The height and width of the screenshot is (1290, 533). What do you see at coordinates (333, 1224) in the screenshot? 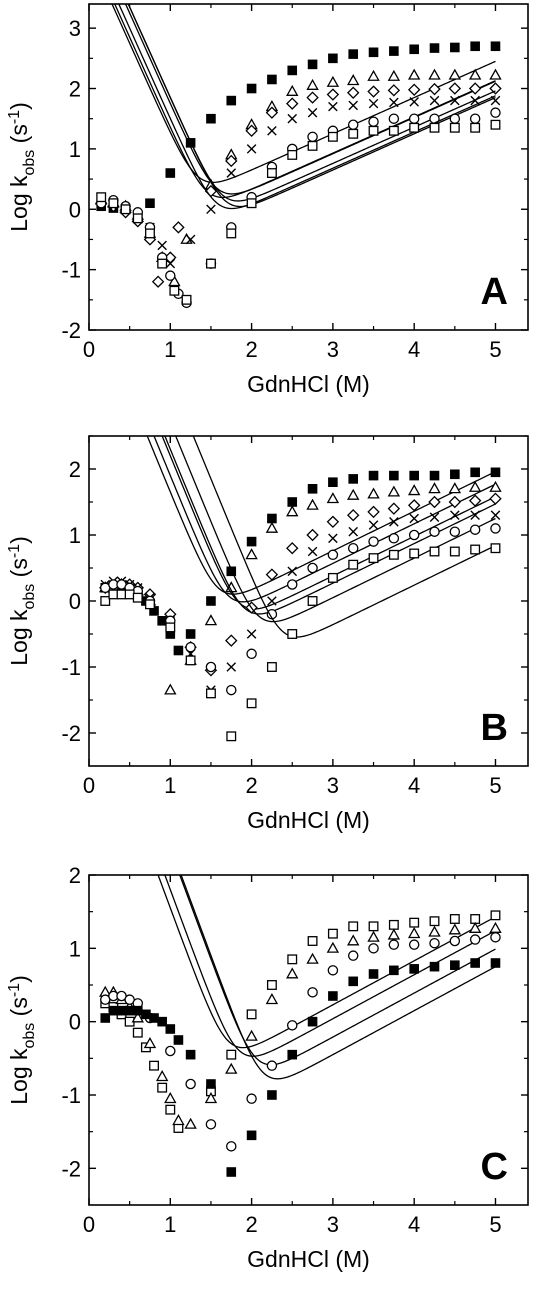
I see `x-tick-label: 3` at bounding box center [333, 1224].